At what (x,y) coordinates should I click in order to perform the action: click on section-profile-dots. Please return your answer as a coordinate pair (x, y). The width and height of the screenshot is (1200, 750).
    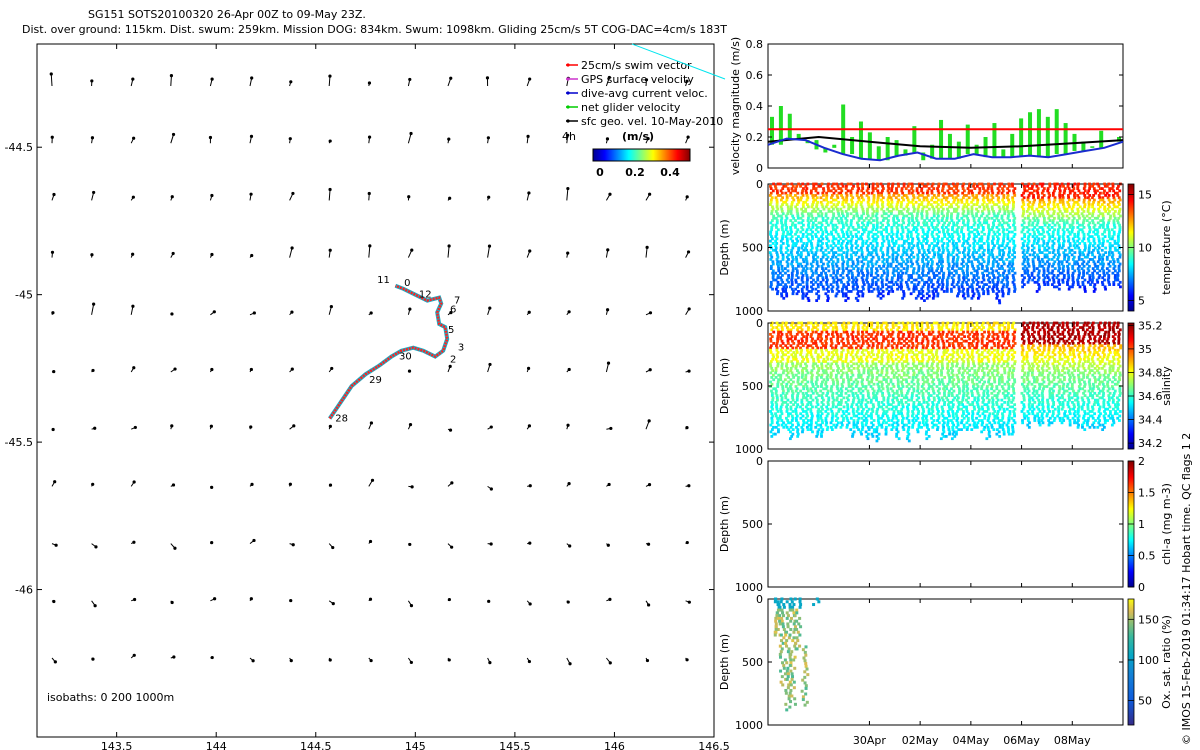
    Looking at the image, I should click on (945, 243).